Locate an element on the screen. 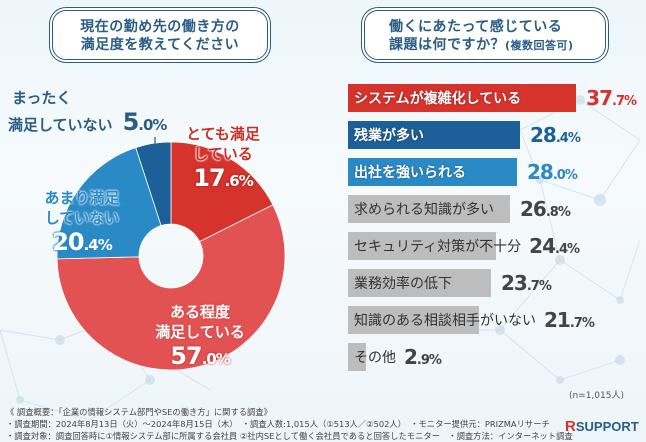 This screenshot has height=442, width=646. bar-row: 求められる知識が多い 26.8% is located at coordinates (459, 209).